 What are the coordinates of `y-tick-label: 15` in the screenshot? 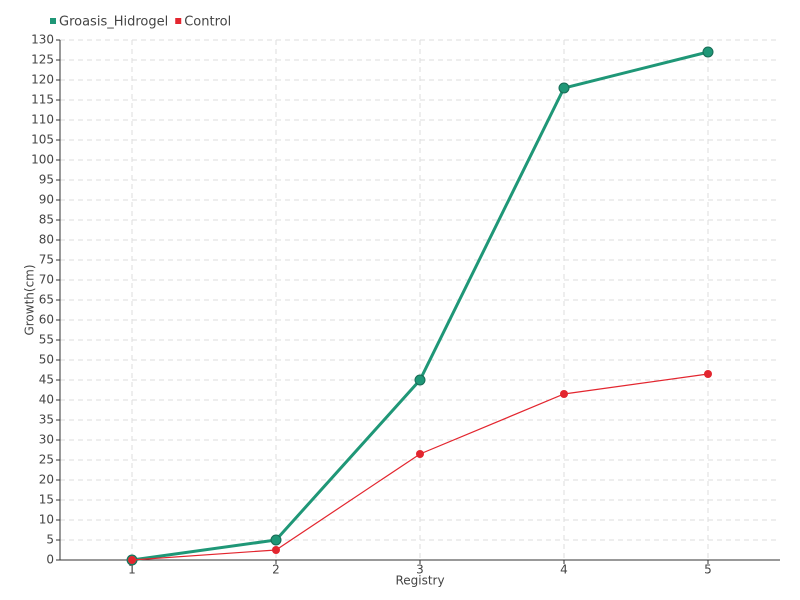 It's located at (46, 500).